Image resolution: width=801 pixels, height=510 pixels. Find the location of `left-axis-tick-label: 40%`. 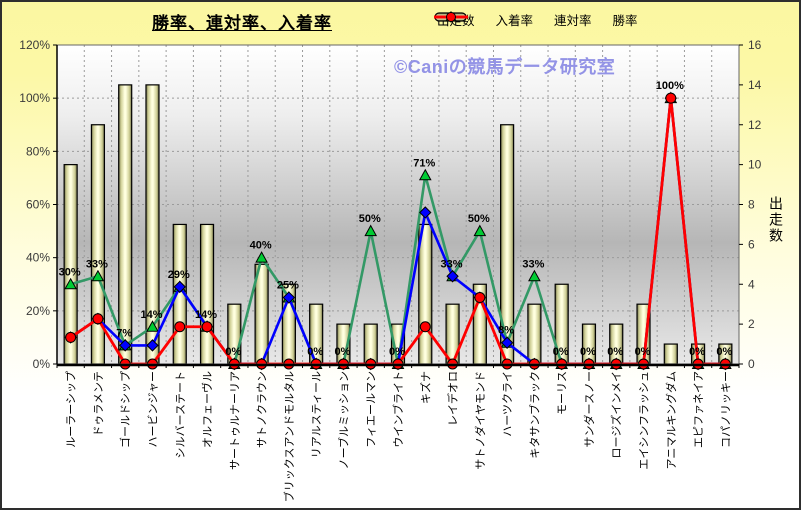

left-axis-tick-label: 40% is located at coordinates (38, 258).